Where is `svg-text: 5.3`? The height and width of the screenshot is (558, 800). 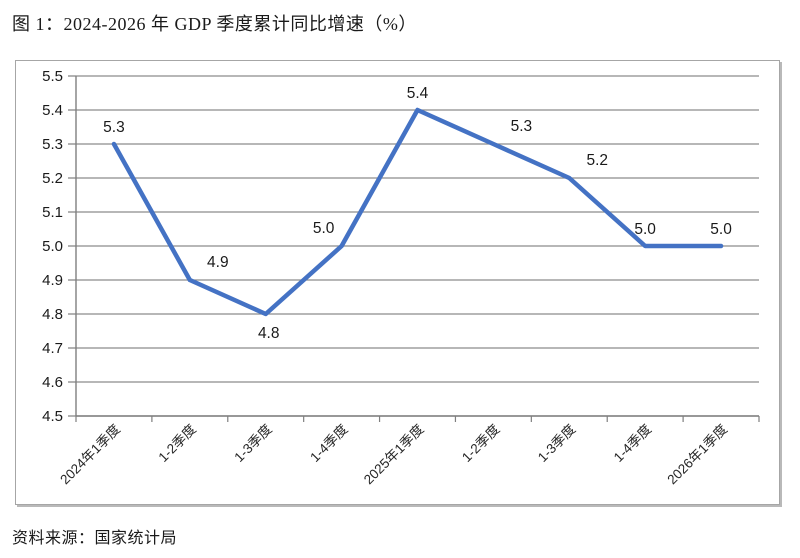
svg-text: 5.3 is located at coordinates (52, 144).